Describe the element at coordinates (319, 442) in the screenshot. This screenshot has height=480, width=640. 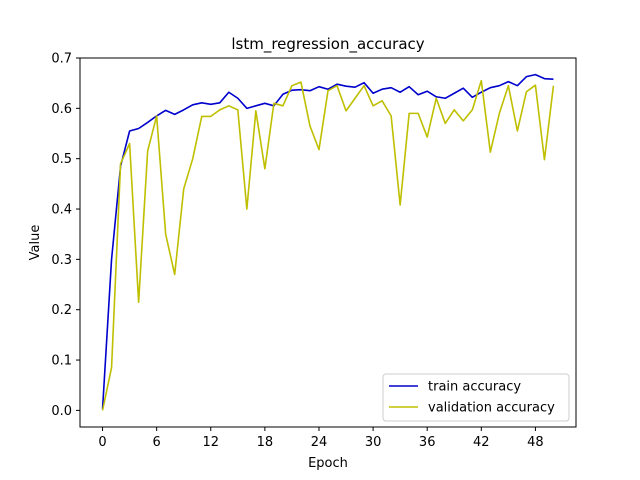
I see `x-tick-label: 24` at that location.